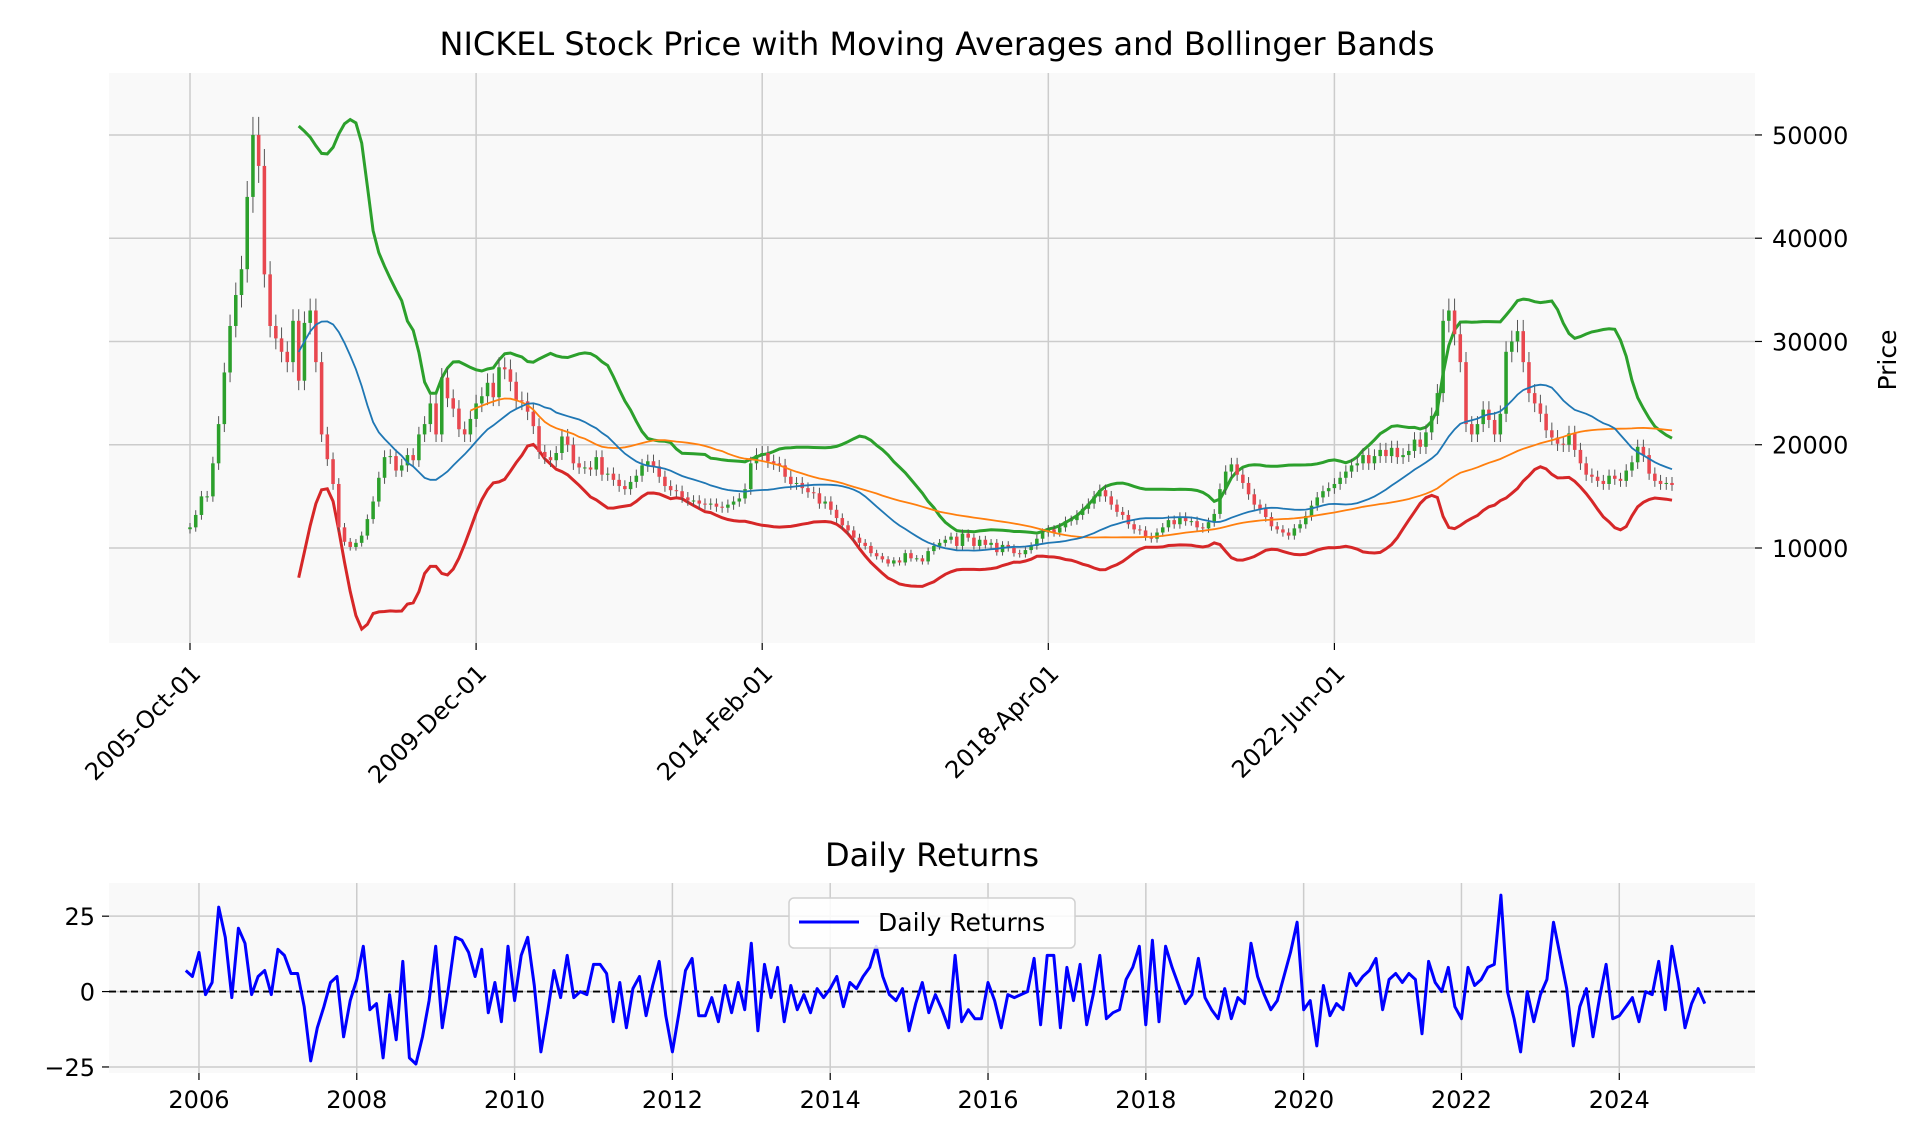 This screenshot has width=1923, height=1147. Describe the element at coordinates (932, 979) in the screenshot. I see `returns-series` at that location.